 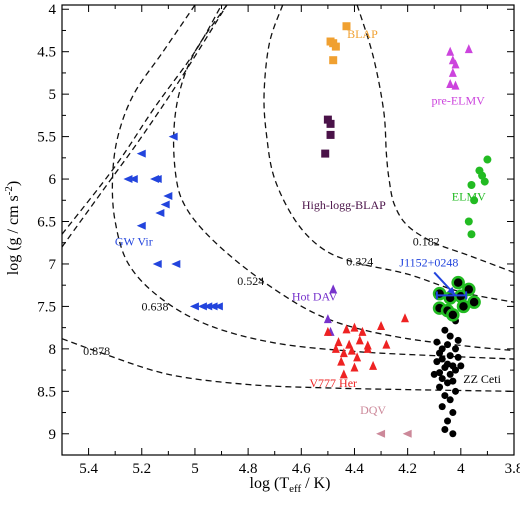 I want to click on track-label: 0.182, so click(x=426, y=241).